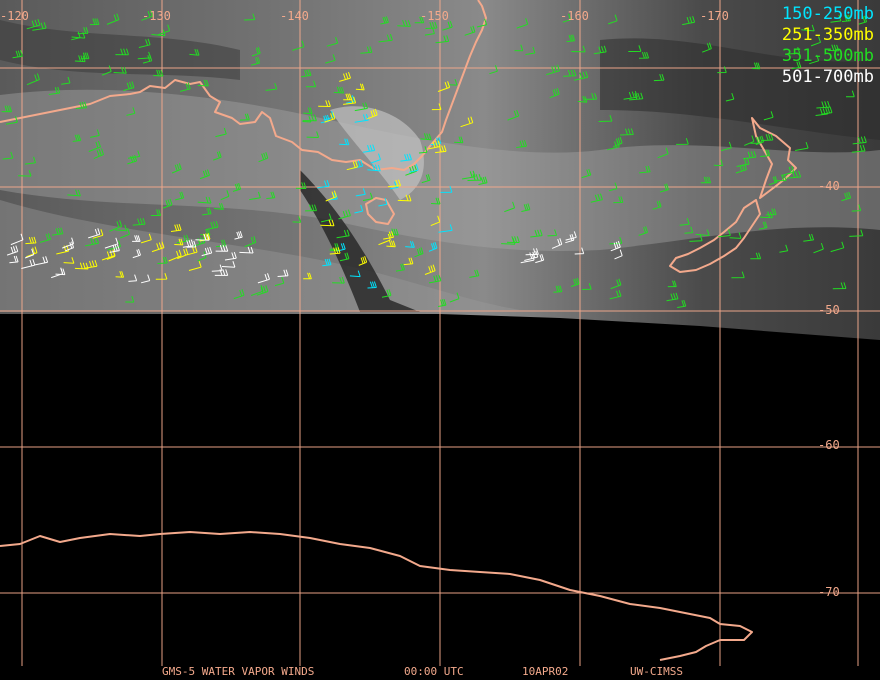  Describe the element at coordinates (829, 592) in the screenshot. I see `lat-label: -70` at that location.